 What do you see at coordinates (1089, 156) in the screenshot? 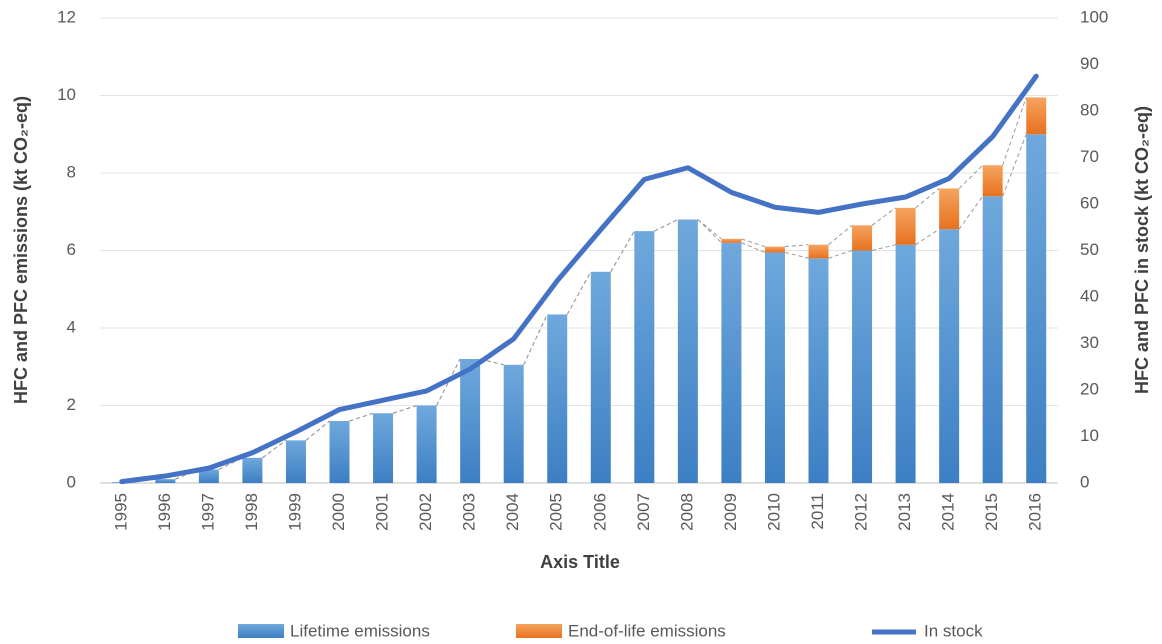
I see `y2-tick-label: 70` at bounding box center [1089, 156].